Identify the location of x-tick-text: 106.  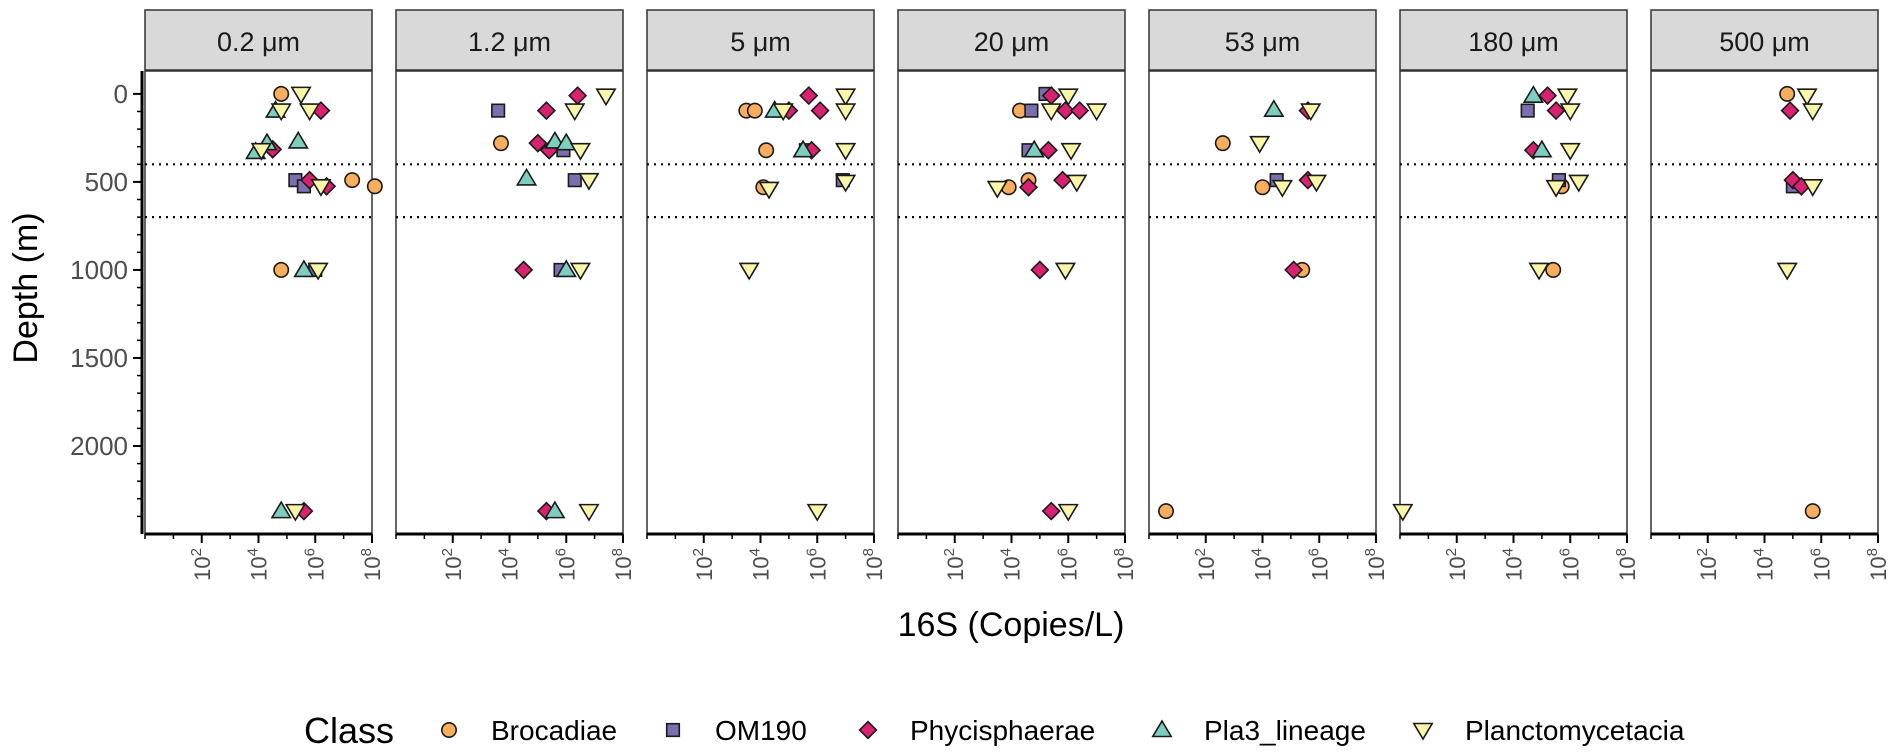
(1067, 564).